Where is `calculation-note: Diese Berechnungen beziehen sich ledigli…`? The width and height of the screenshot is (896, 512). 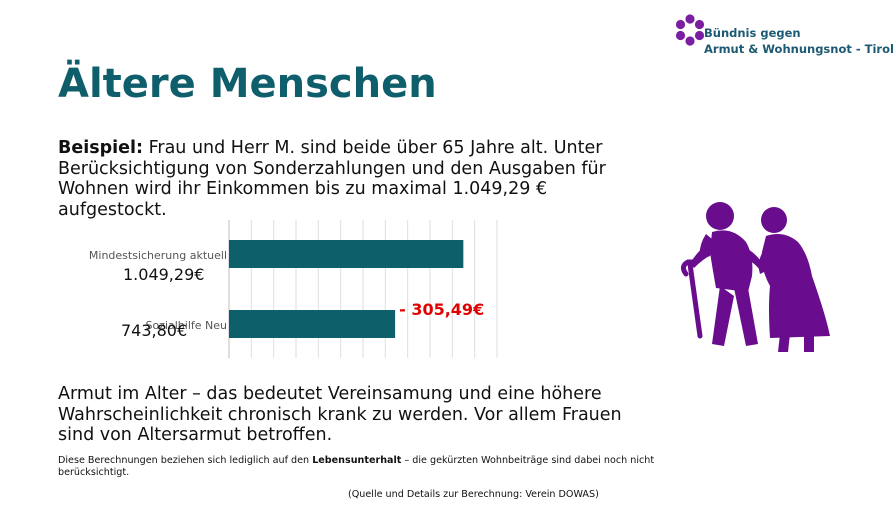 calculation-note: Diese Berechnungen beziehen sich ledigli… is located at coordinates (358, 467).